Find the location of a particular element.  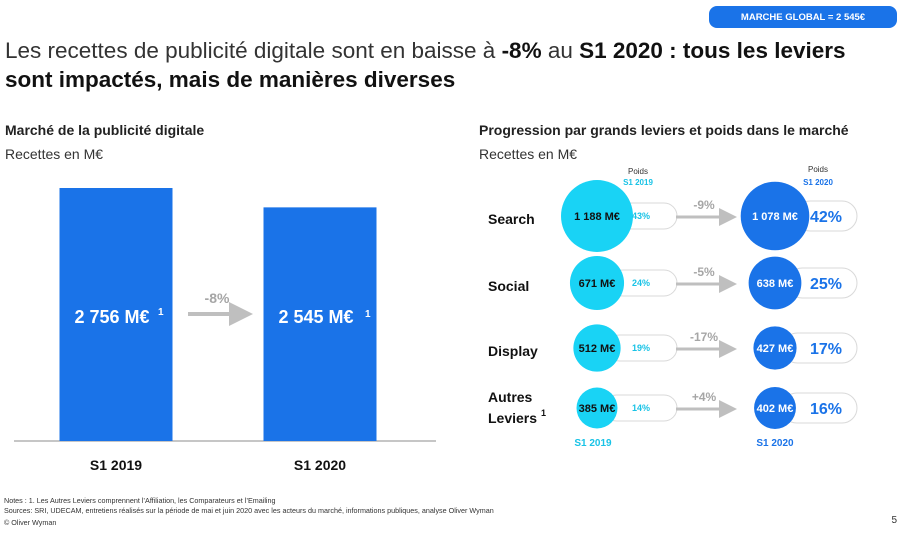

share-2020: 42% is located at coordinates (826, 217).